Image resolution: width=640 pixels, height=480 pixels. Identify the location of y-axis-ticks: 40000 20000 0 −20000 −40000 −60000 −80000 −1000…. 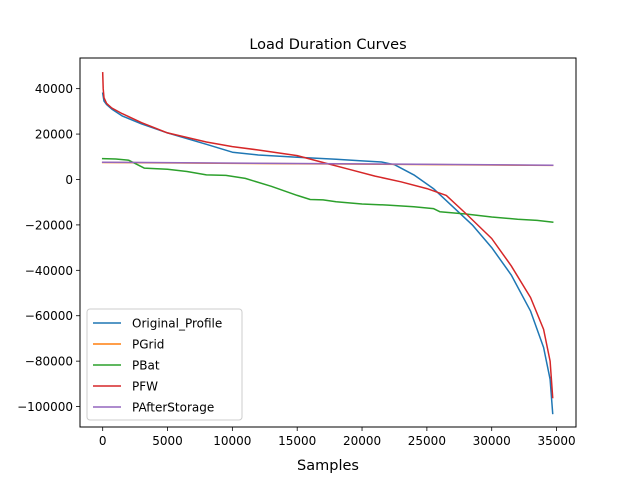
(48, 248).